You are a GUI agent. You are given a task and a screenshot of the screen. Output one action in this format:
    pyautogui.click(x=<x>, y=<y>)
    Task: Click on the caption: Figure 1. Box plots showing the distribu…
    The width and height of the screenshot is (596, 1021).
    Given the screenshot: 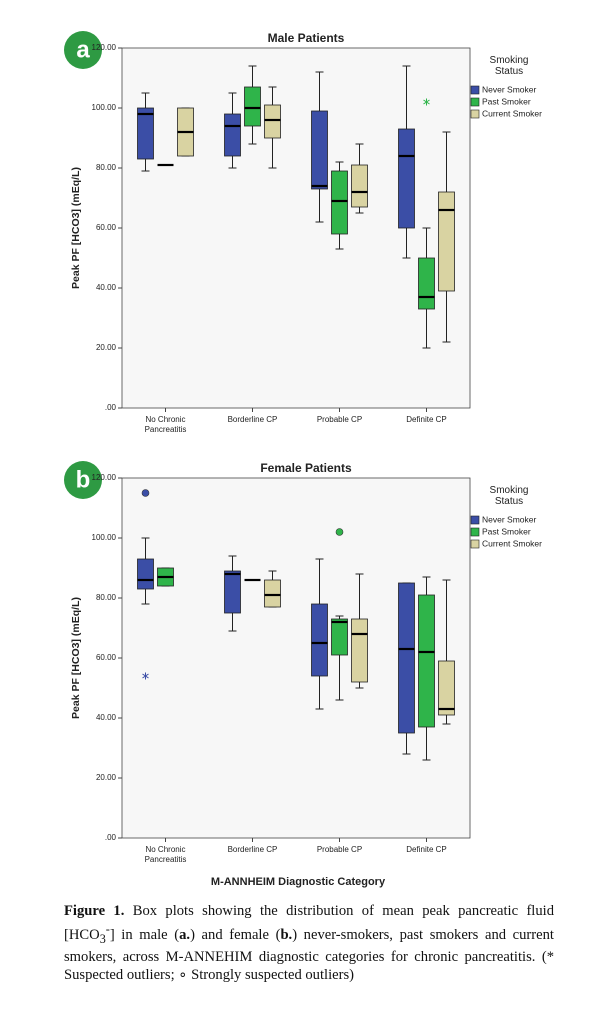 What is the action you would take?
    pyautogui.click(x=309, y=943)
    